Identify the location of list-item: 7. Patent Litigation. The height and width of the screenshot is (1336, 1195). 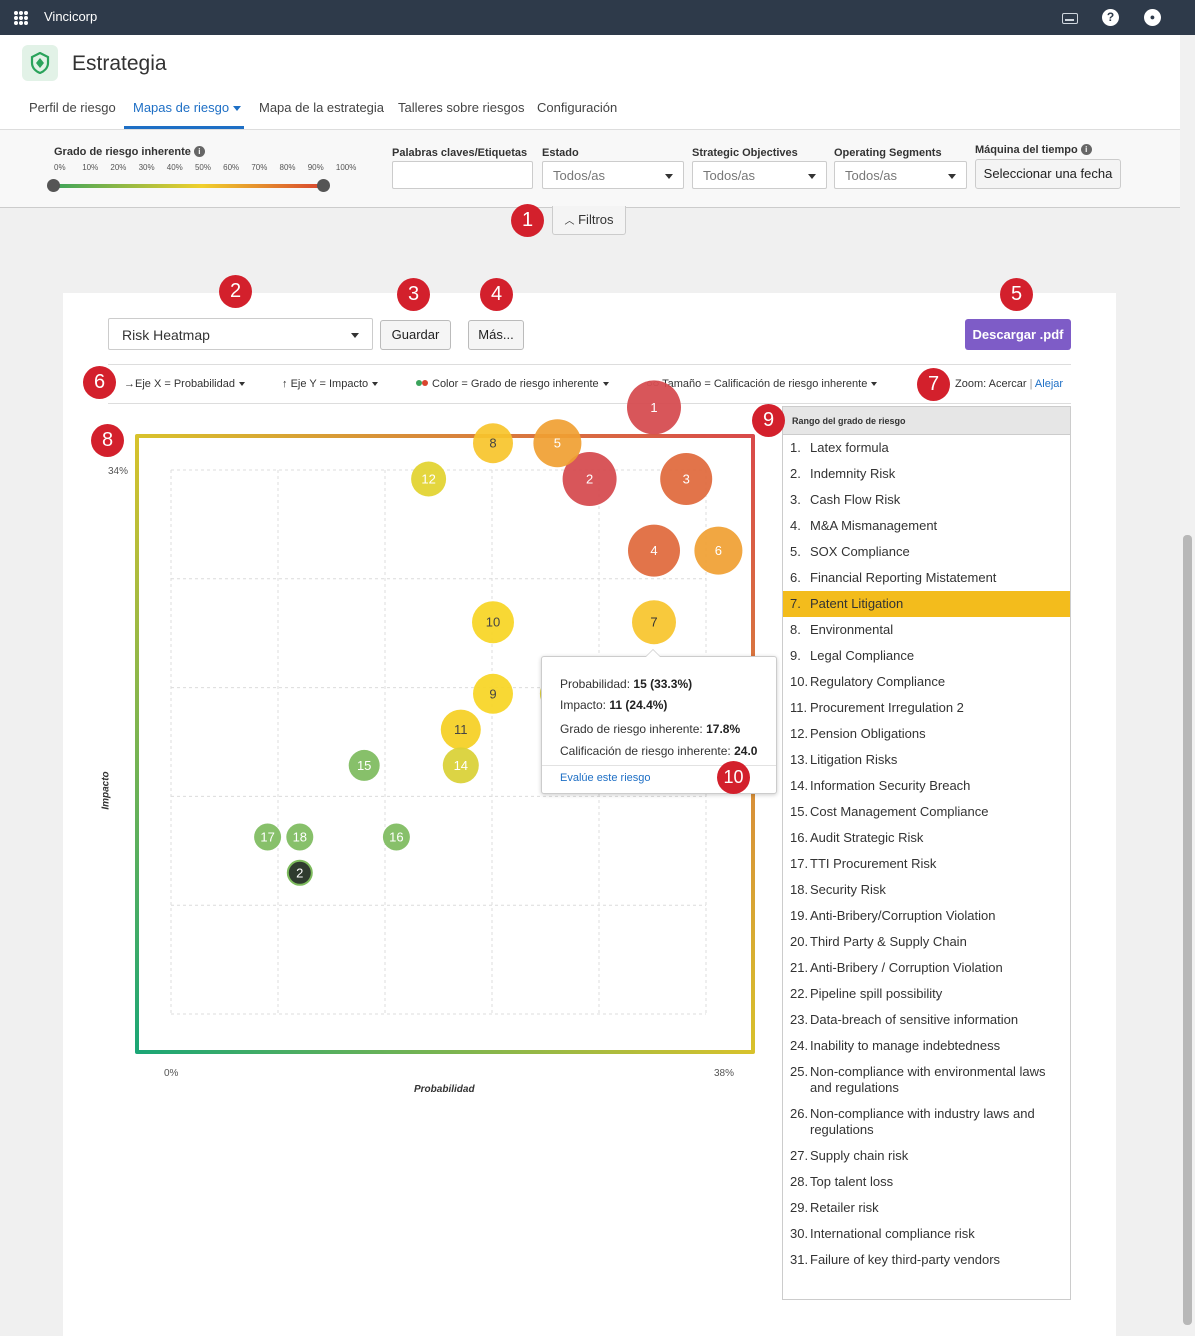
(926, 604).